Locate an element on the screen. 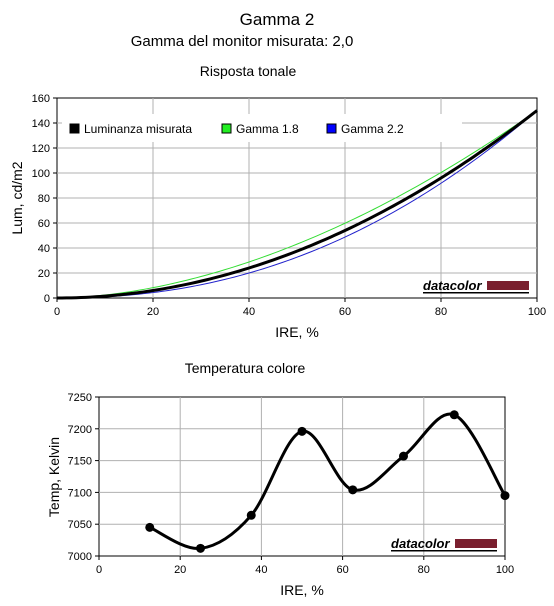 Image resolution: width=554 pixels, height=606 pixels. tone-y-tick-label-80: 80 is located at coordinates (44, 199).